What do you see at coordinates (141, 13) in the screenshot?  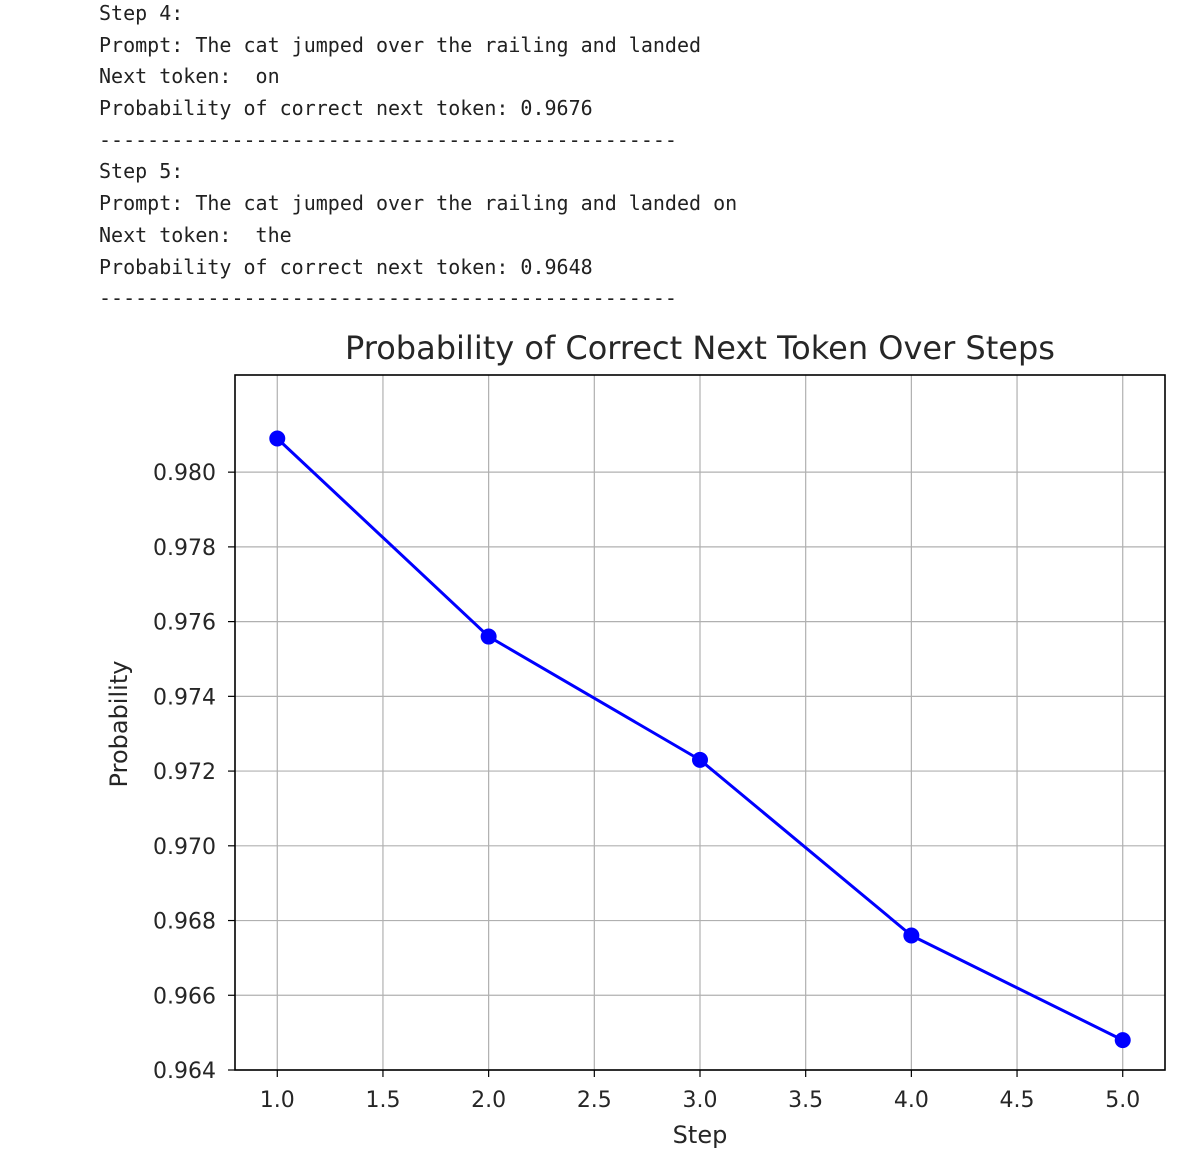 I see `output-line-step-4: Step 4:` at bounding box center [141, 13].